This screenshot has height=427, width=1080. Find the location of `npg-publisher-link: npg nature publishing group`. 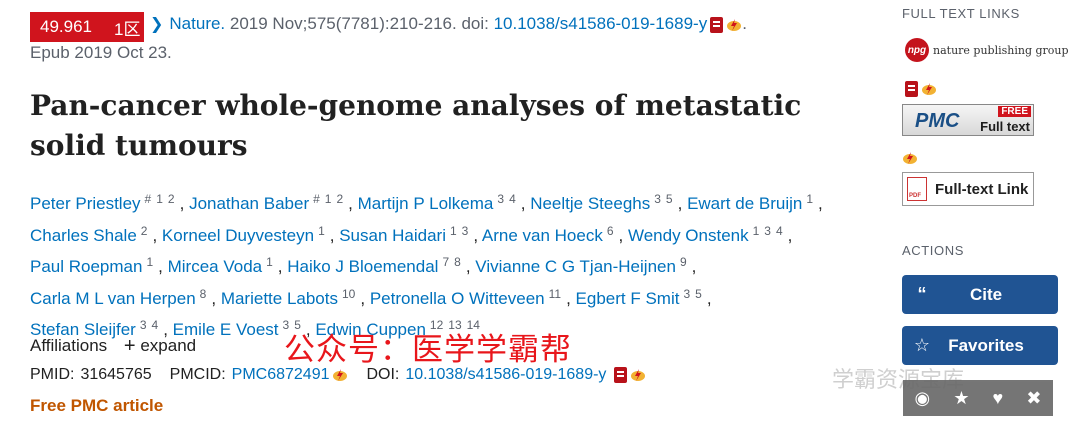

npg-publisher-link: npg nature publishing group is located at coordinates (987, 50).